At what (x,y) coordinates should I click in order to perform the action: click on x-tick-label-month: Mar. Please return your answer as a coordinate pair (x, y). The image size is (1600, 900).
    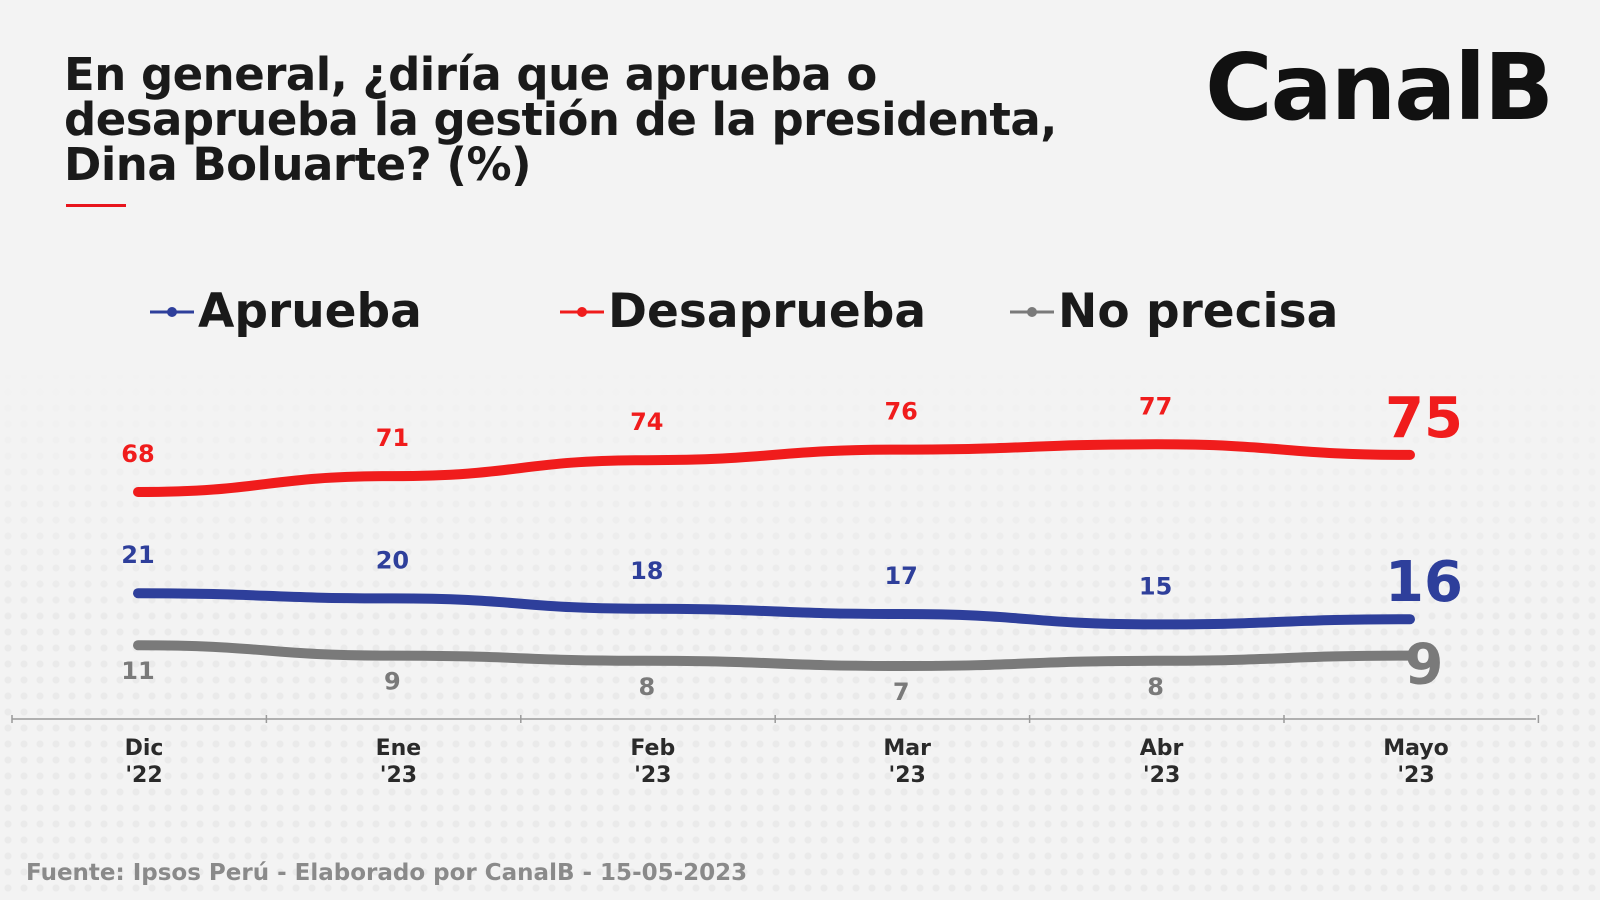
    Looking at the image, I should click on (907, 748).